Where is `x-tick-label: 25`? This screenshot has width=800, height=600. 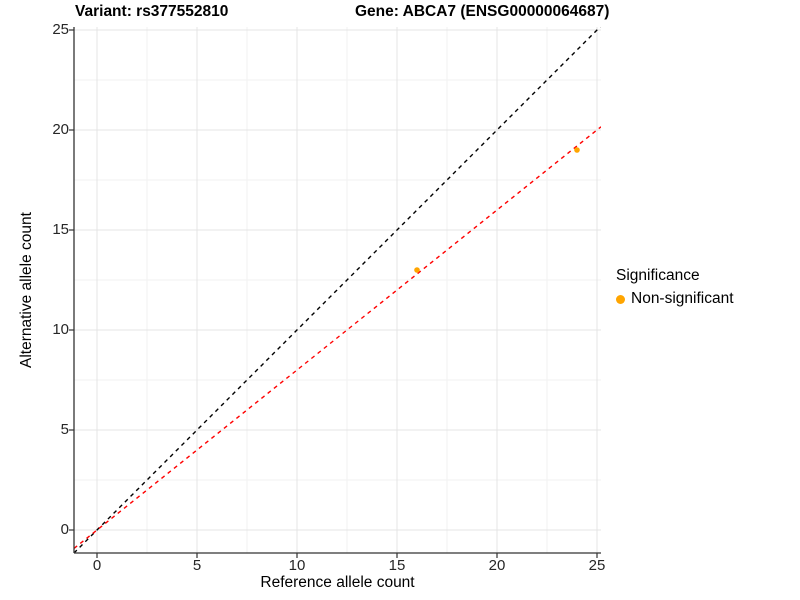
x-tick-label: 25 is located at coordinates (597, 565).